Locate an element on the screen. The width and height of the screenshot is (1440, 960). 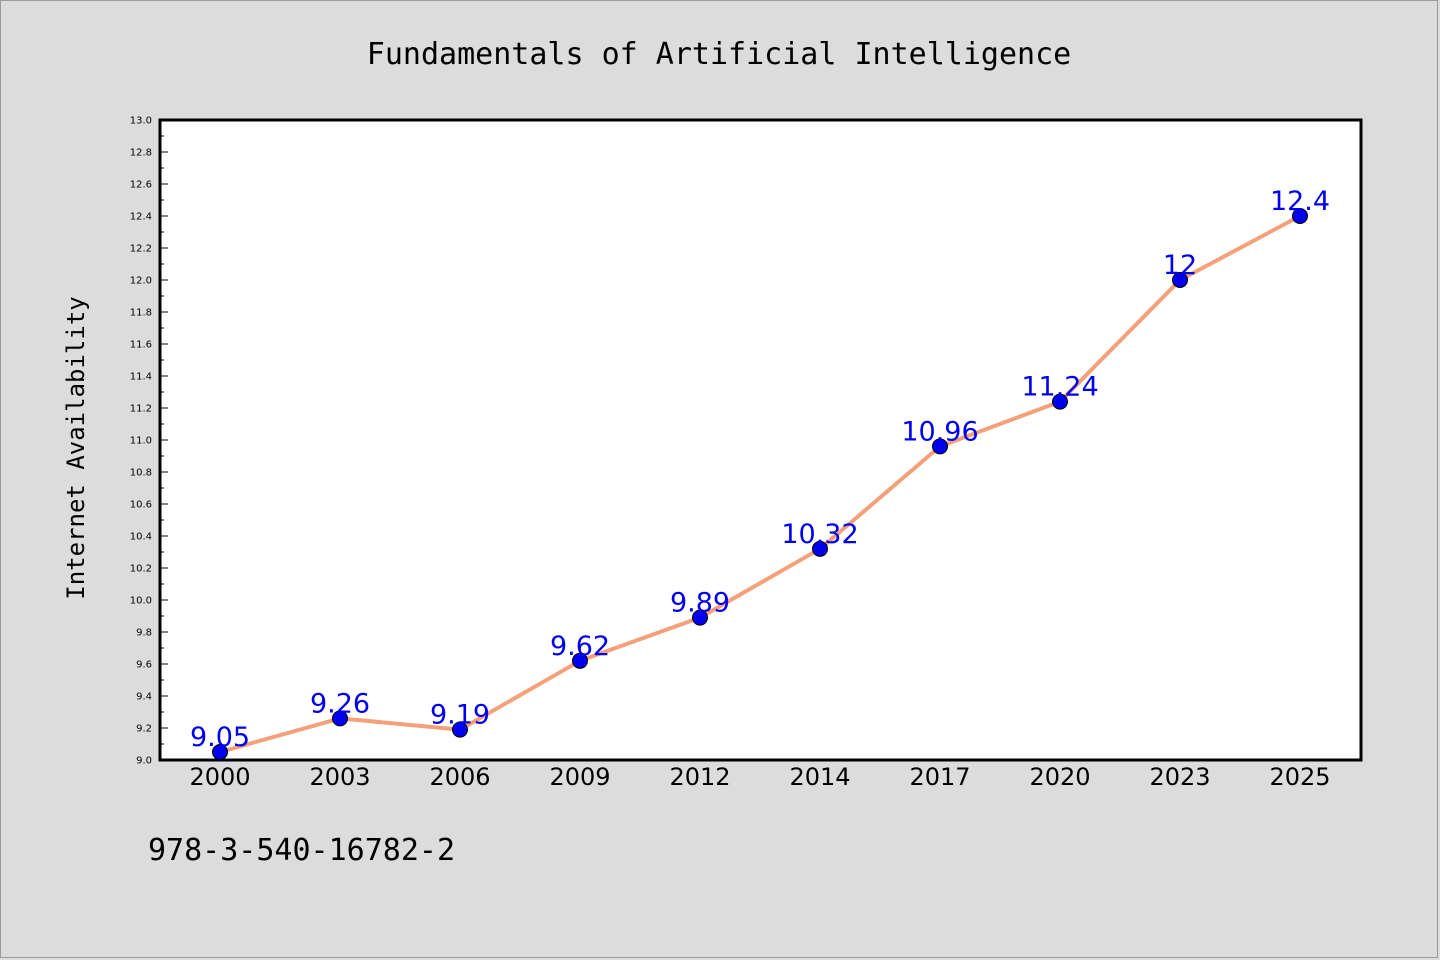
y-tick-label: 11.2 is located at coordinates (141, 409).